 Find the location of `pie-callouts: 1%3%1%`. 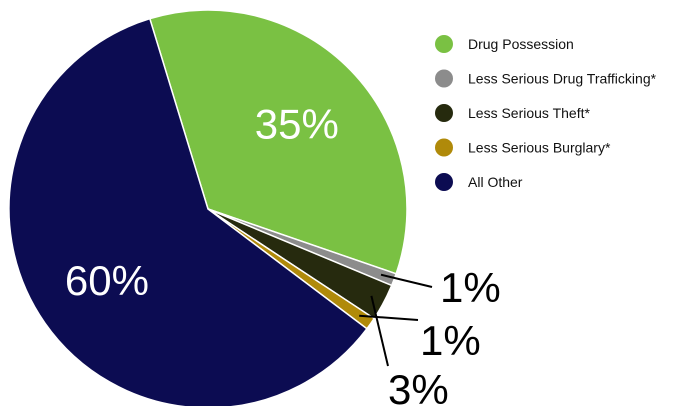

pie-callouts: 1%3%1% is located at coordinates (430, 335).